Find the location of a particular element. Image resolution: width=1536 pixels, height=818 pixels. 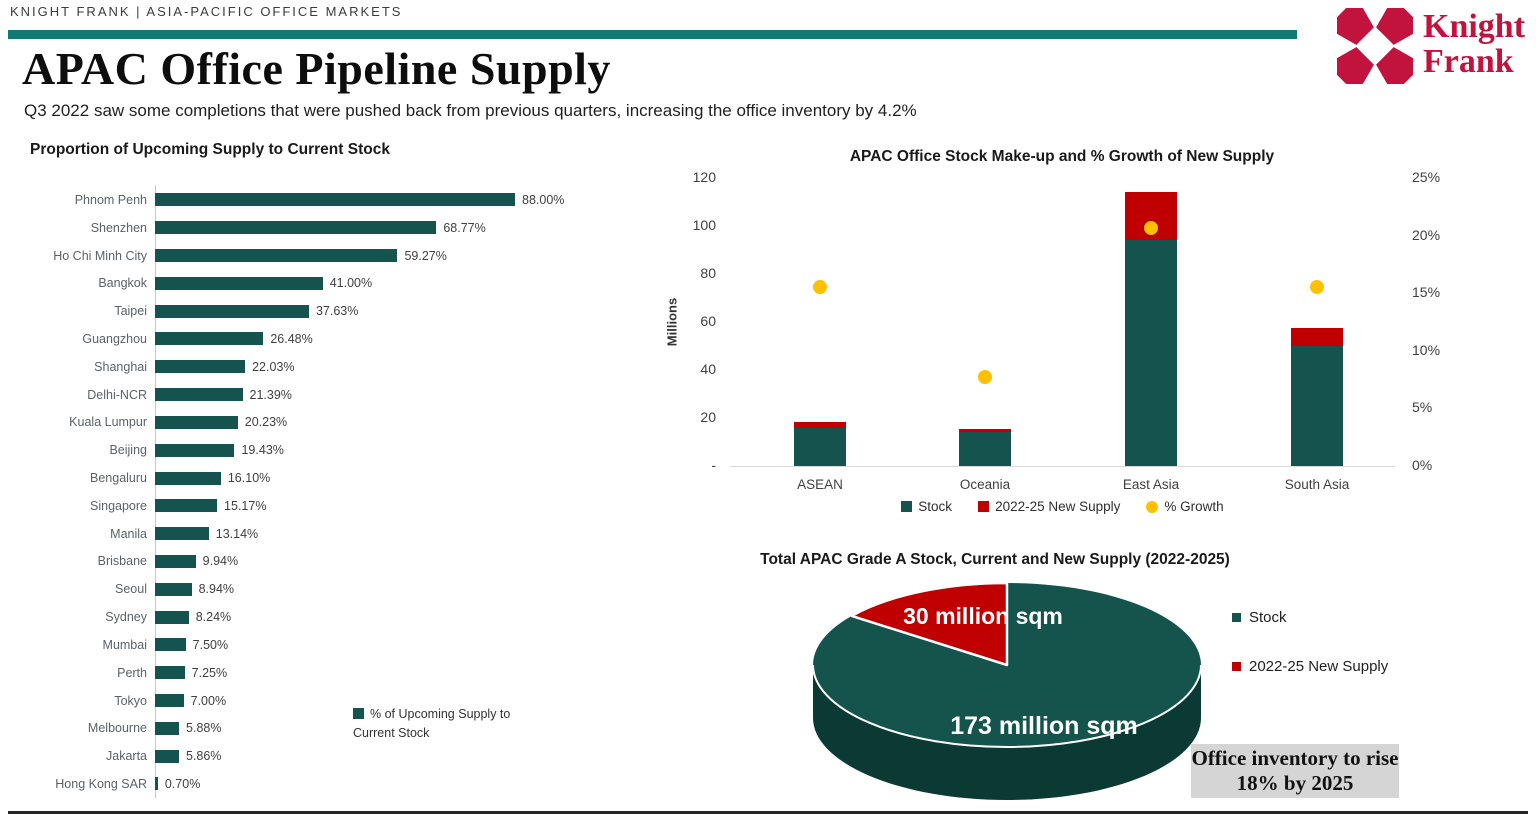

combo-baseline is located at coordinates (1062, 466).